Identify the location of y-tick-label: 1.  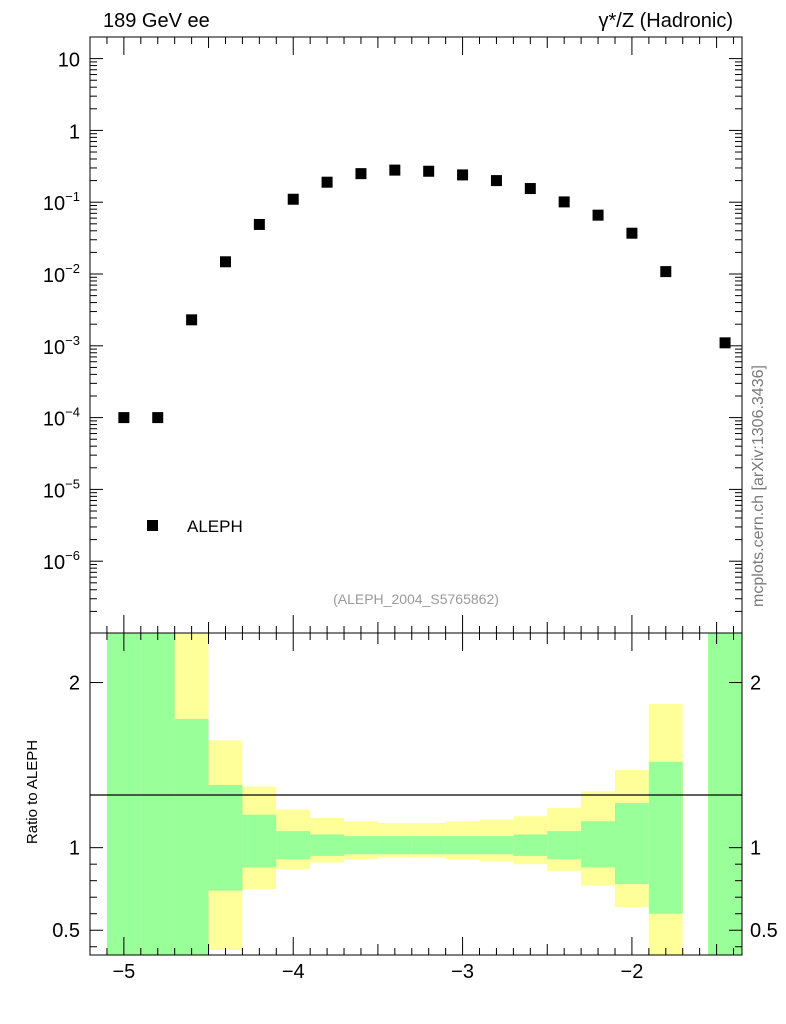
(74, 132).